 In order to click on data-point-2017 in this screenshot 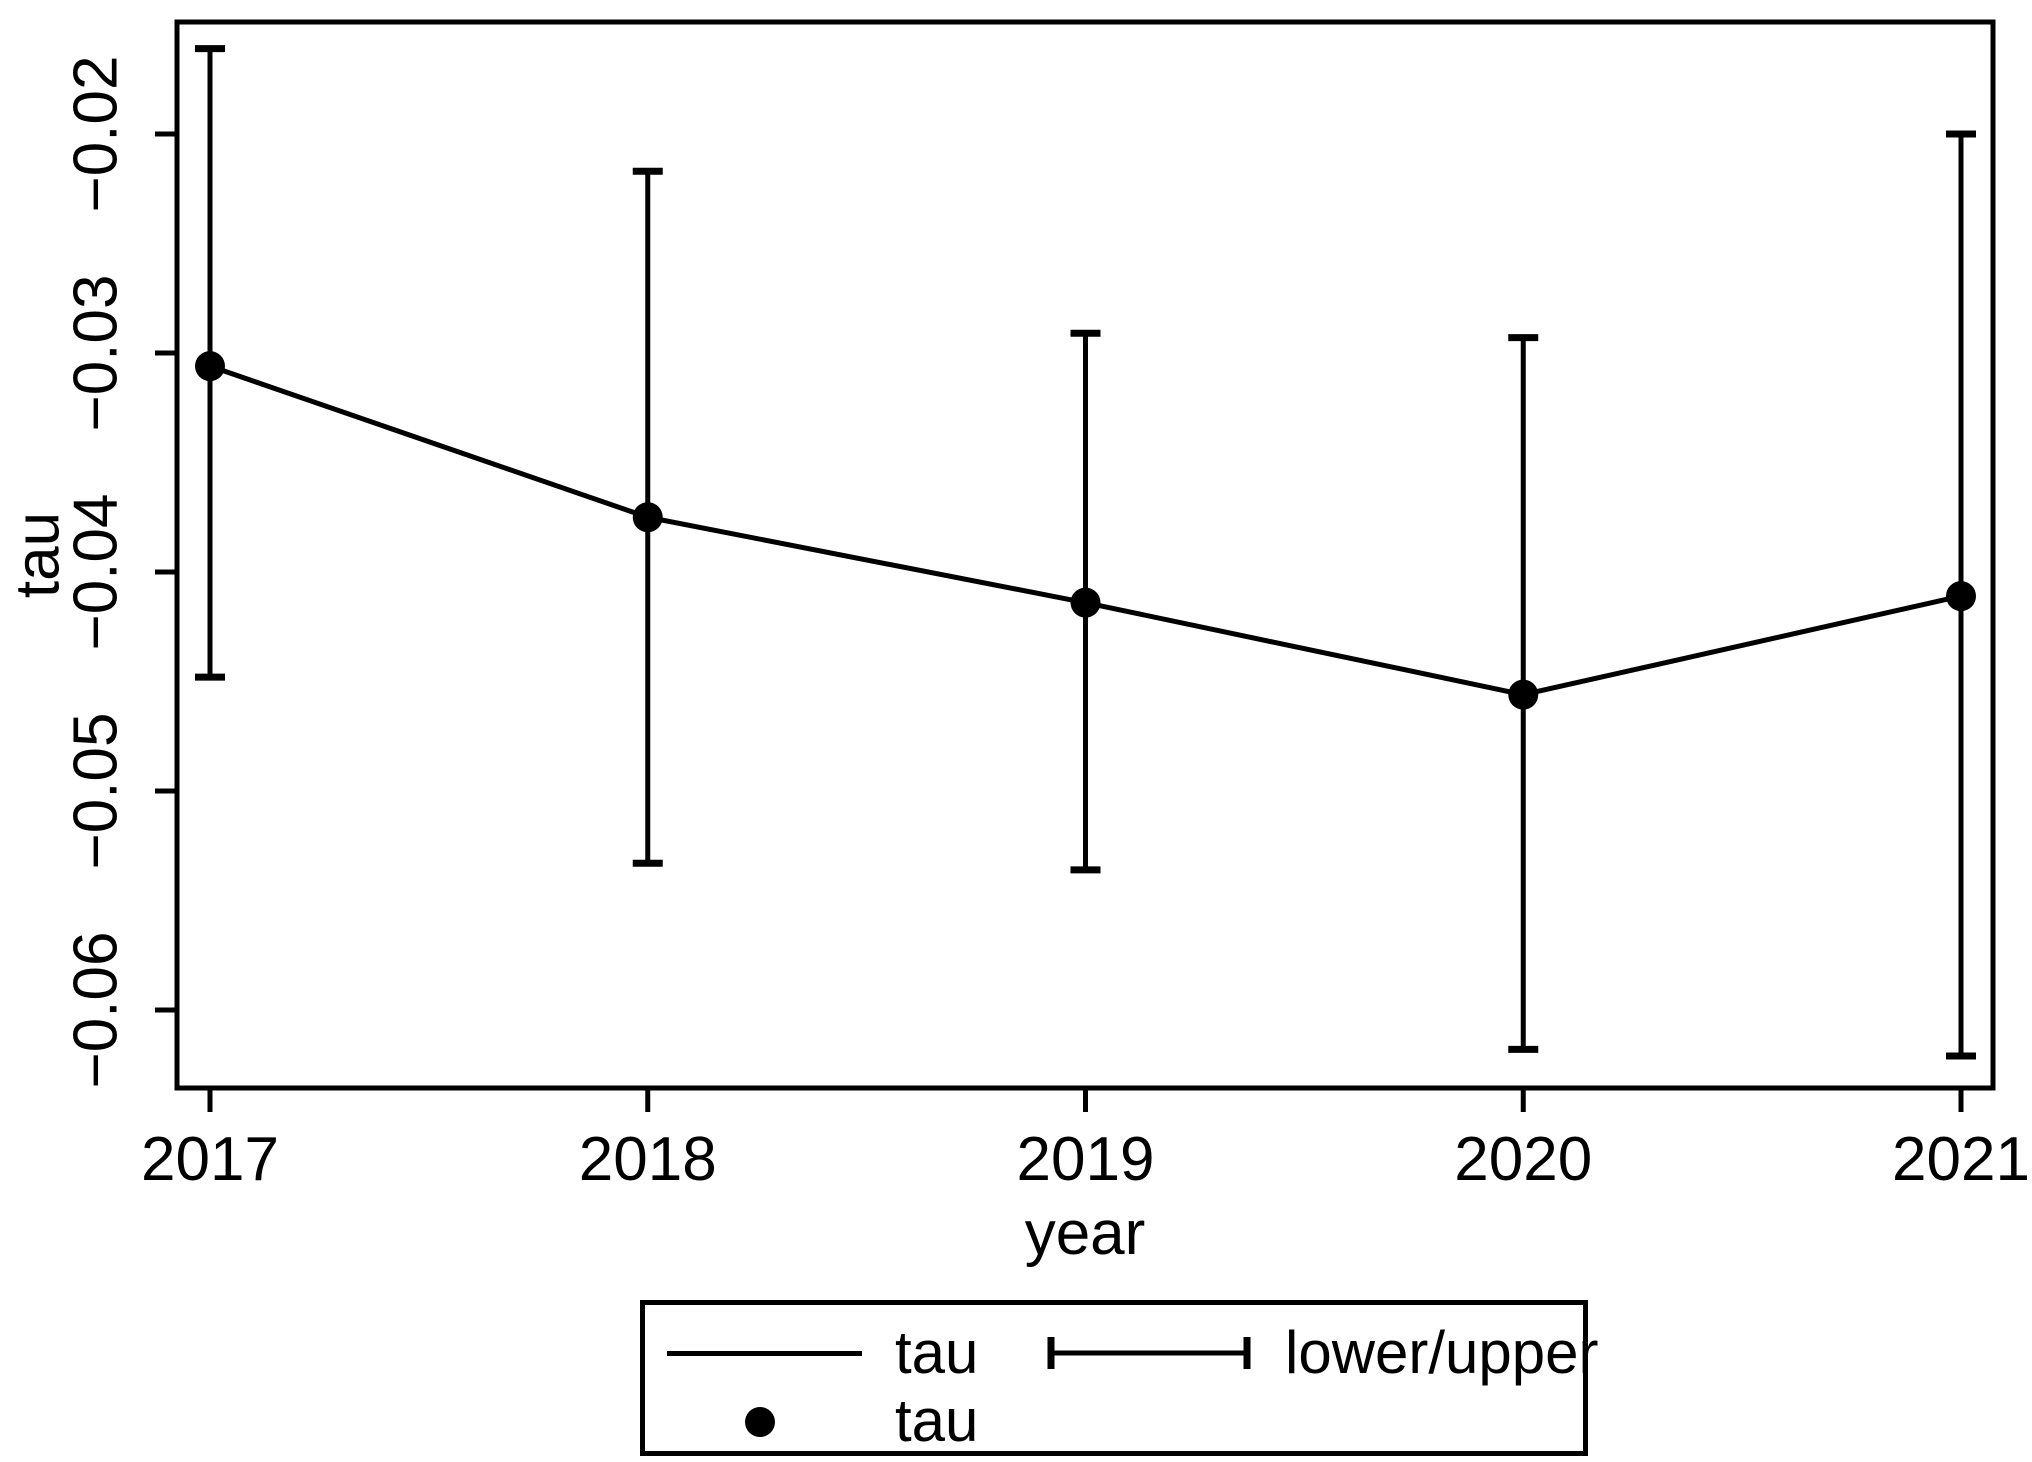, I will do `click(210, 366)`.